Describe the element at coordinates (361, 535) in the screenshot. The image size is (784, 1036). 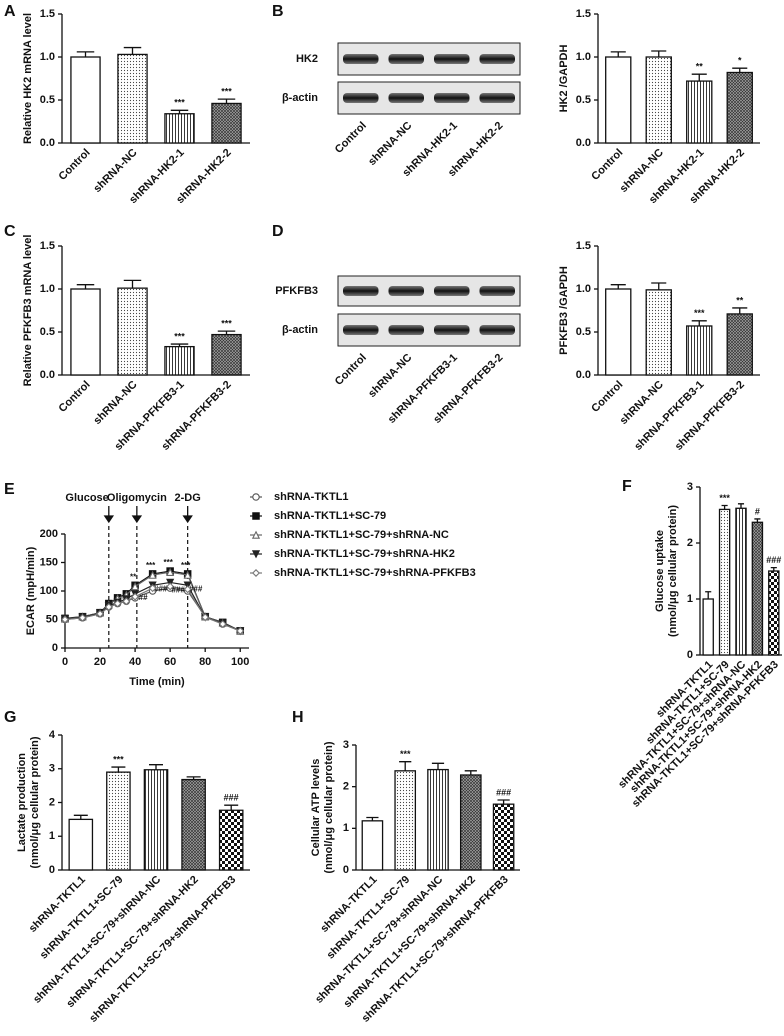
I see `legend-label: shRNA-TKTL1+SC-79+shRNA-NC` at that location.